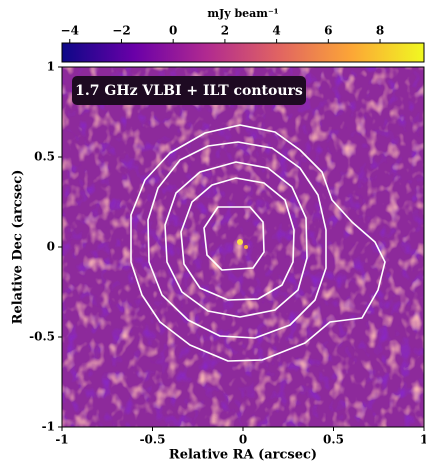  I want to click on x-axis-label: Relative RA (arcsec), so click(243, 455).